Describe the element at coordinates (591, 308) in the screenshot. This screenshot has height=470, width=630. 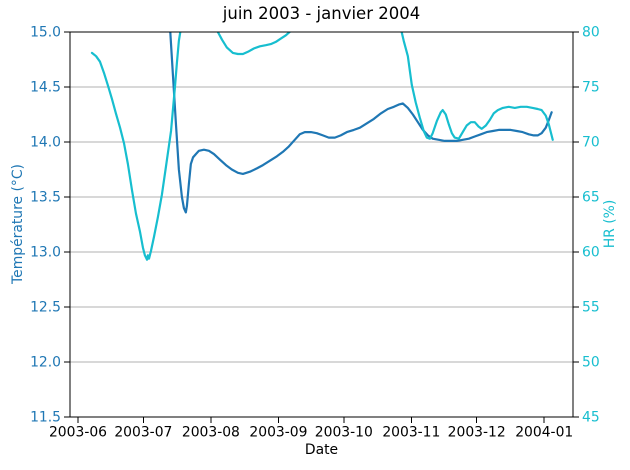
I see `right-tick-label: 55` at that location.